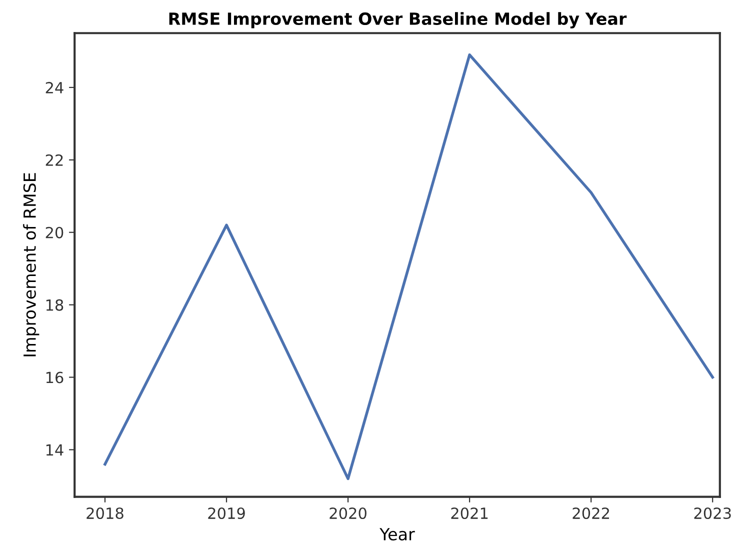 The height and width of the screenshot is (552, 746). I want to click on y-tick-label: 16, so click(55, 378).